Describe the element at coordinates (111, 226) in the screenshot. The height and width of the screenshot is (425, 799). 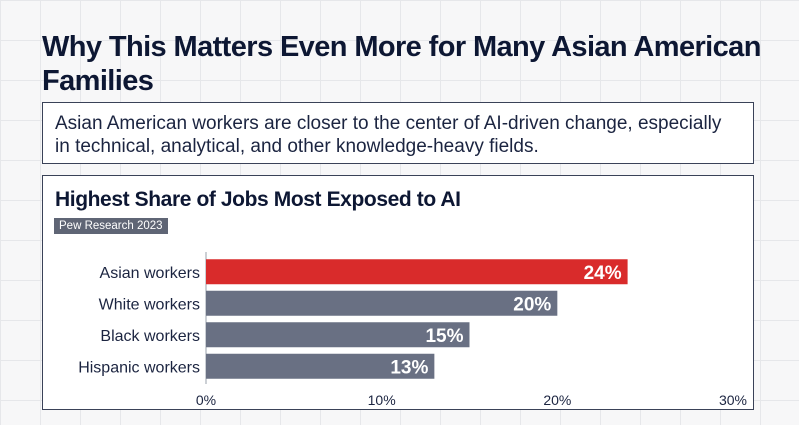
I see `source-badge: Pew Research 2023` at that location.